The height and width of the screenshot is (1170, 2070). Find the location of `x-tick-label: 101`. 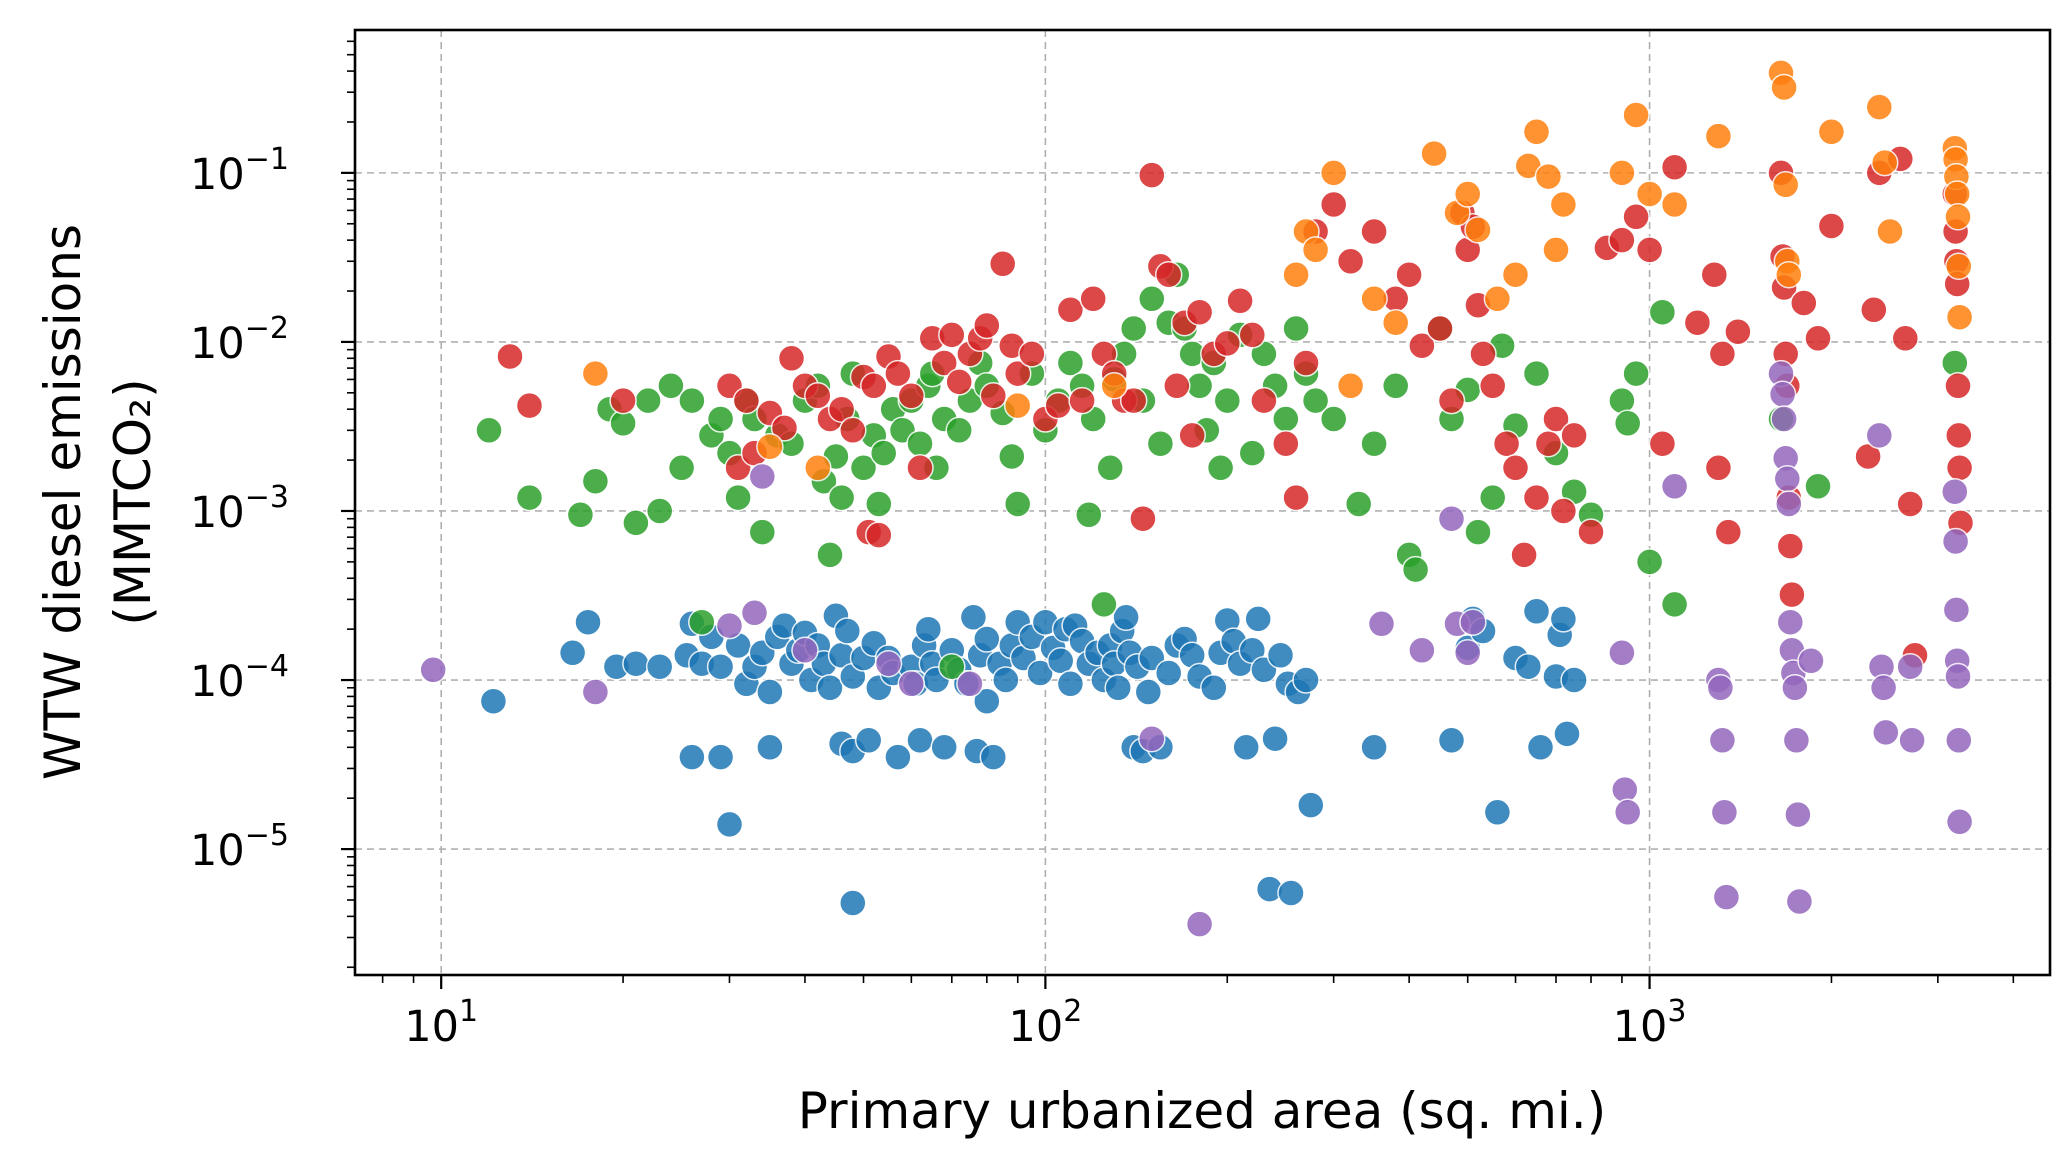

x-tick-label: 101 is located at coordinates (441, 1023).